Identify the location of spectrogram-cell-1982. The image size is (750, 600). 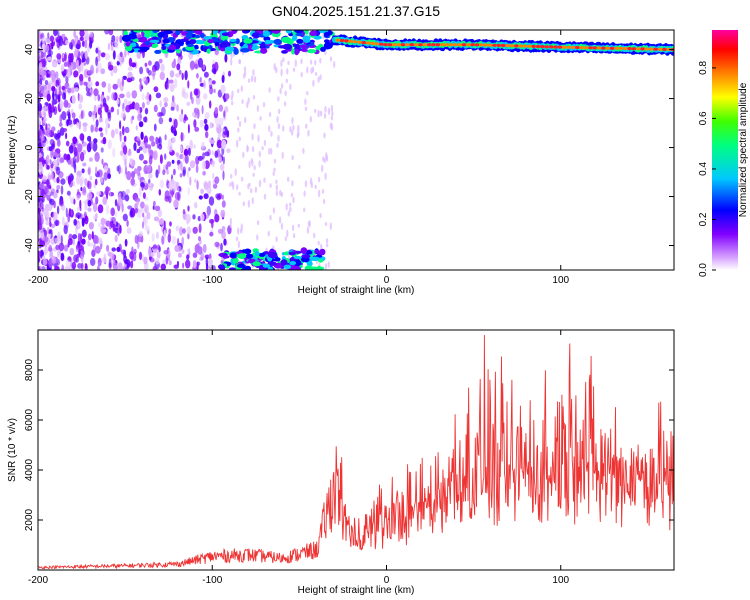
(266, 34).